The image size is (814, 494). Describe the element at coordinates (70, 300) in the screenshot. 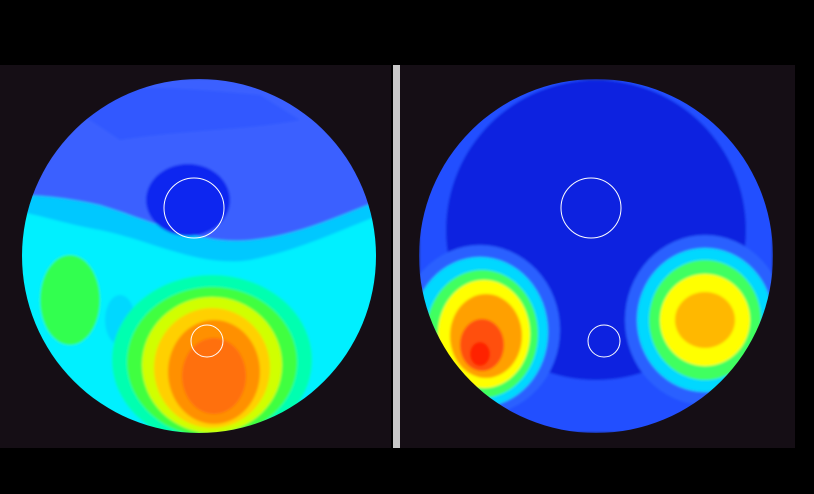

I see `green-patch` at that location.